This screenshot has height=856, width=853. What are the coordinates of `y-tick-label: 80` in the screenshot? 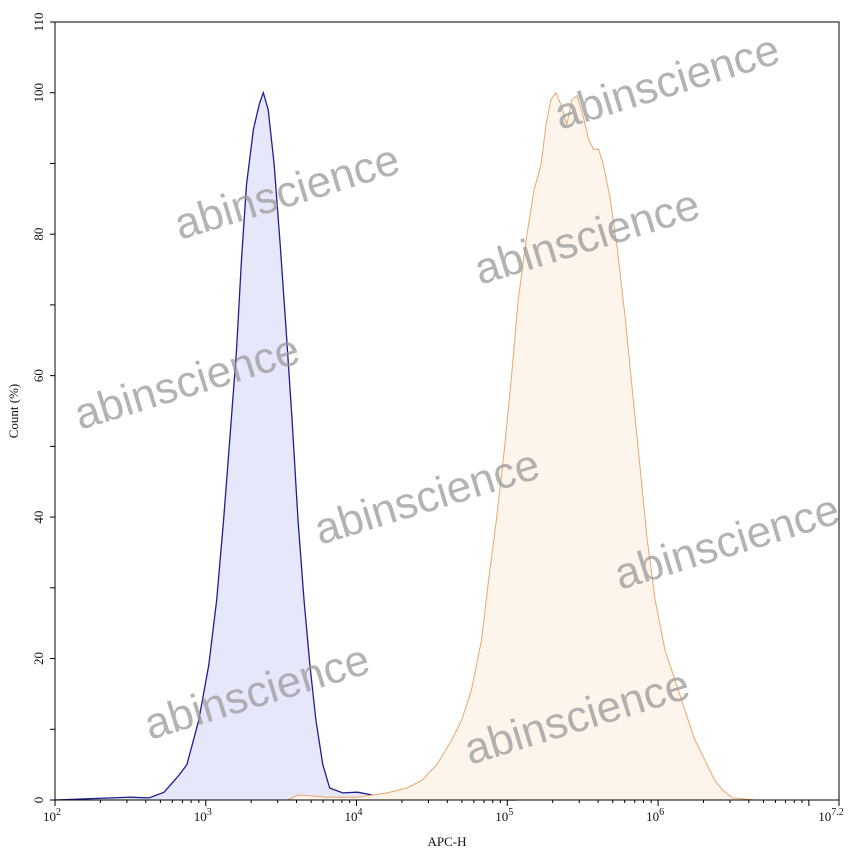 It's located at (38, 234).